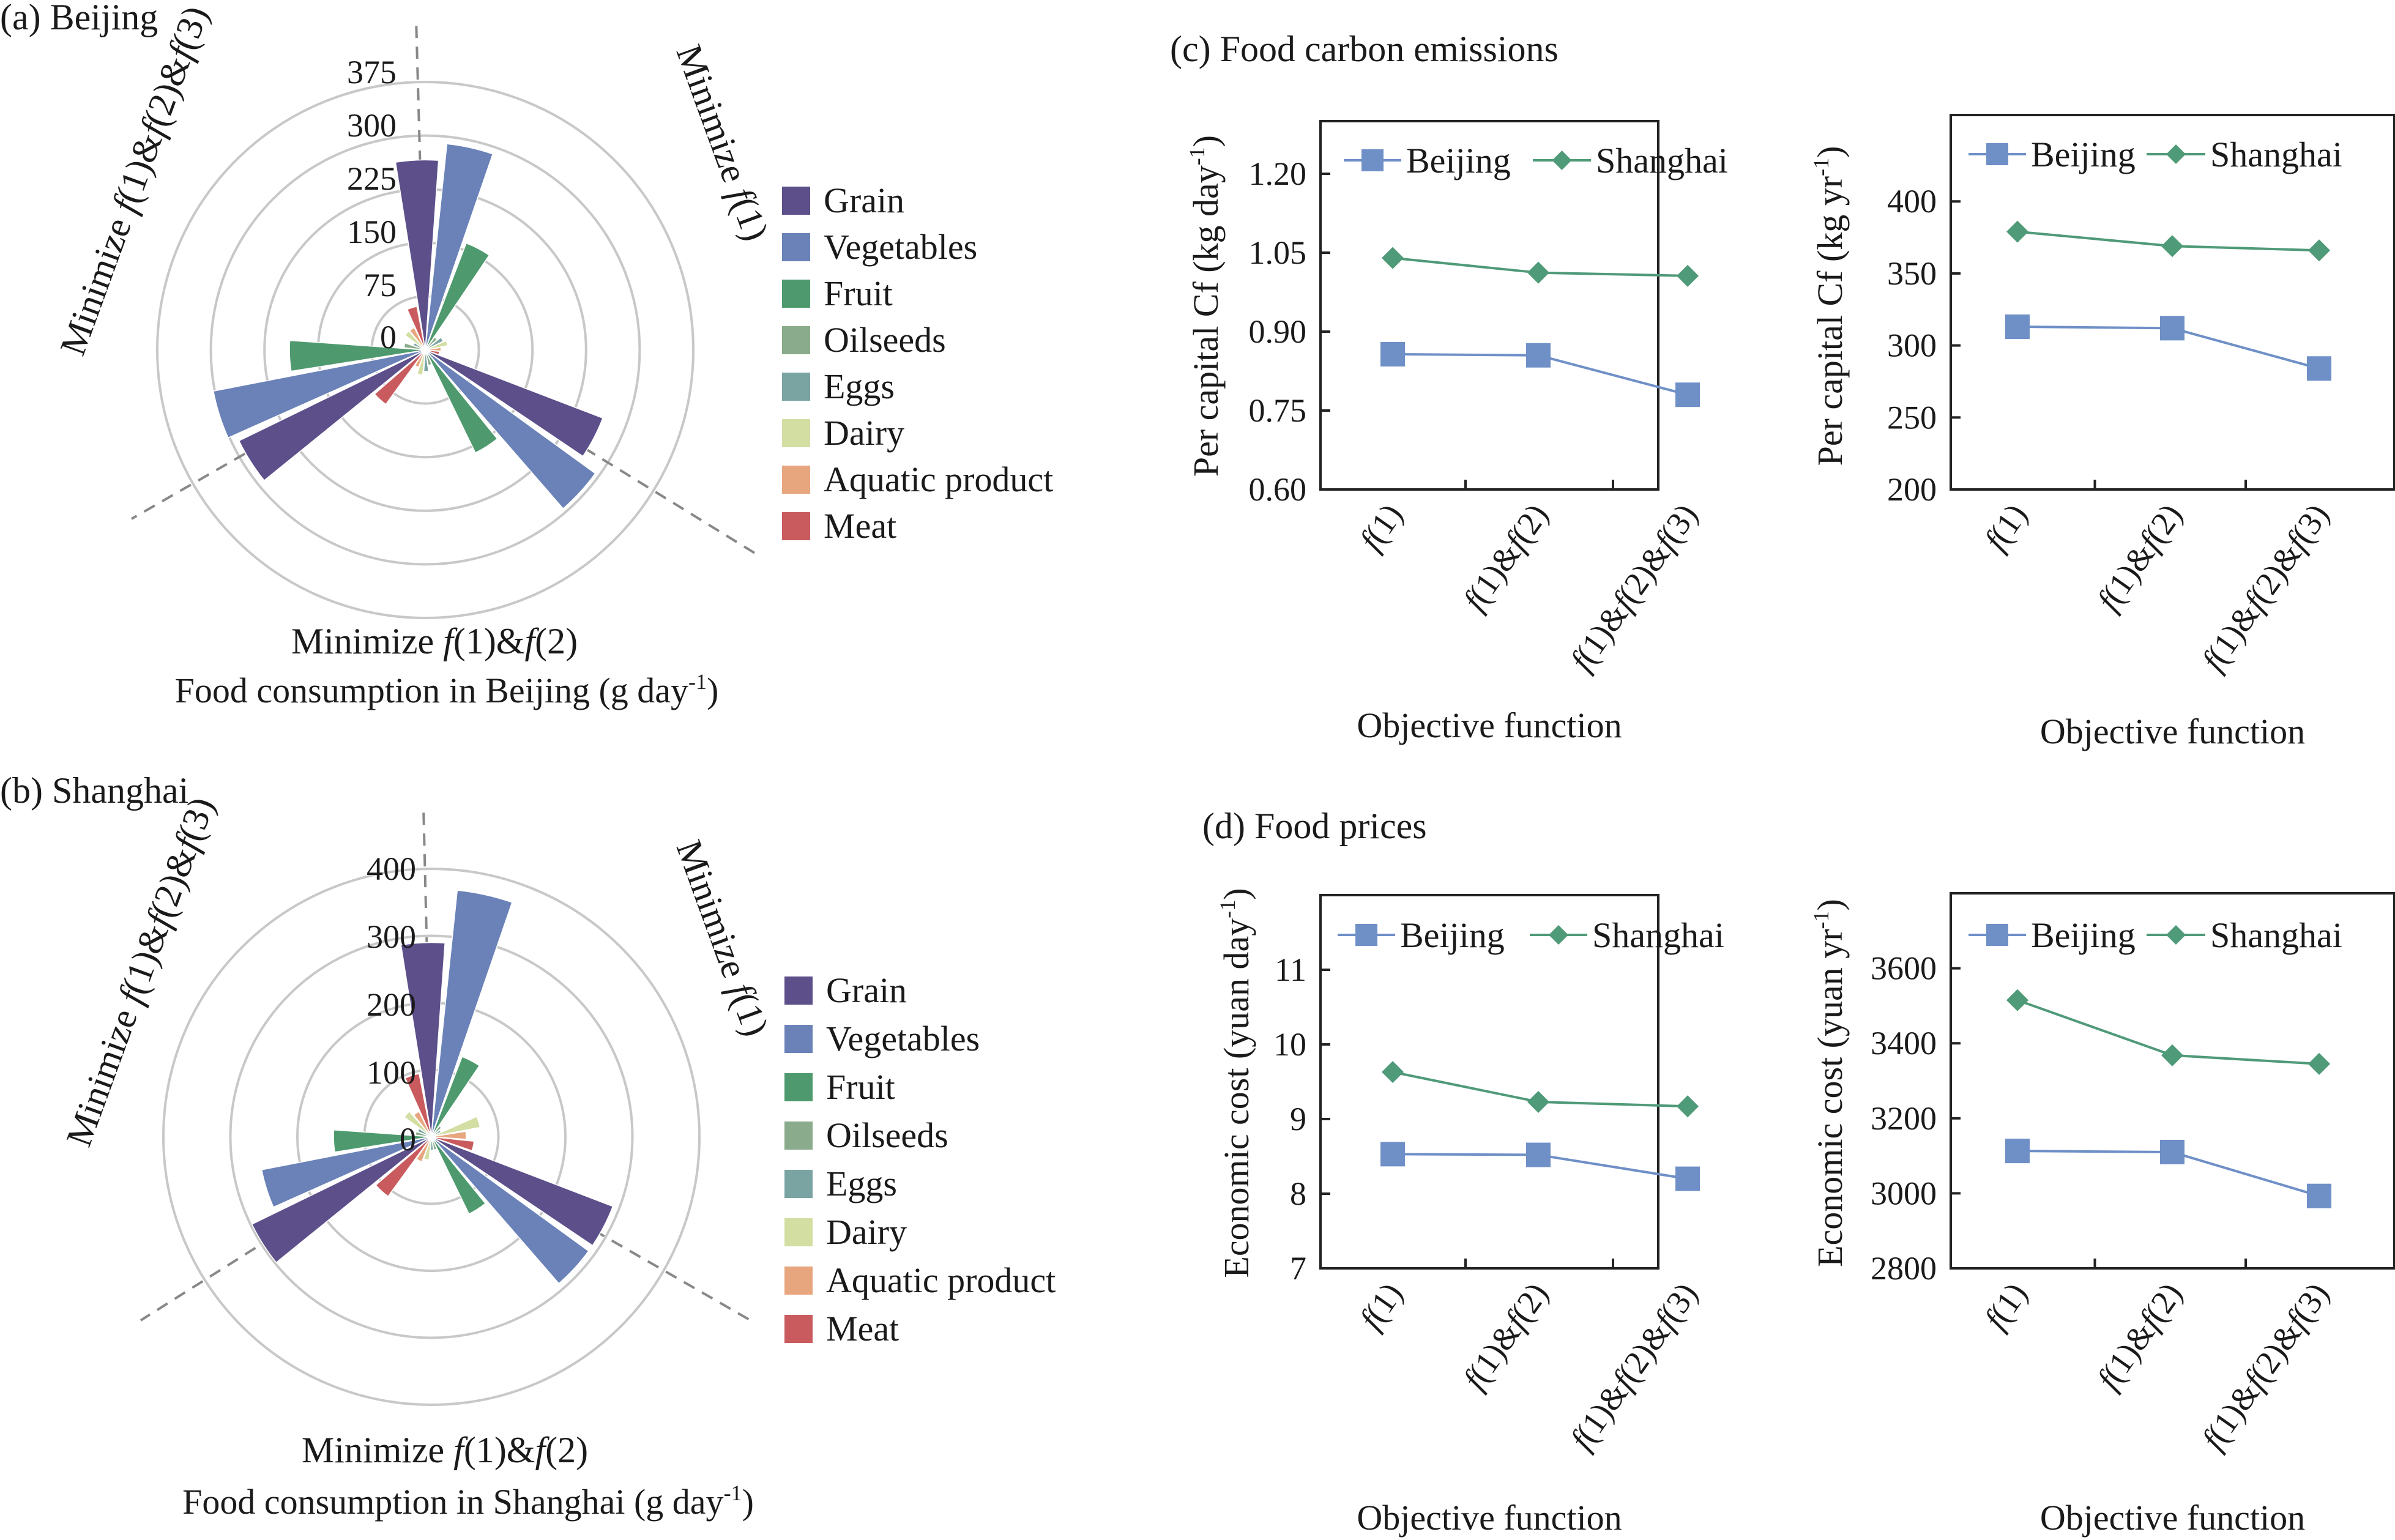  What do you see at coordinates (887, 1135) in the screenshot?
I see `legend-label: Oilseeds` at bounding box center [887, 1135].